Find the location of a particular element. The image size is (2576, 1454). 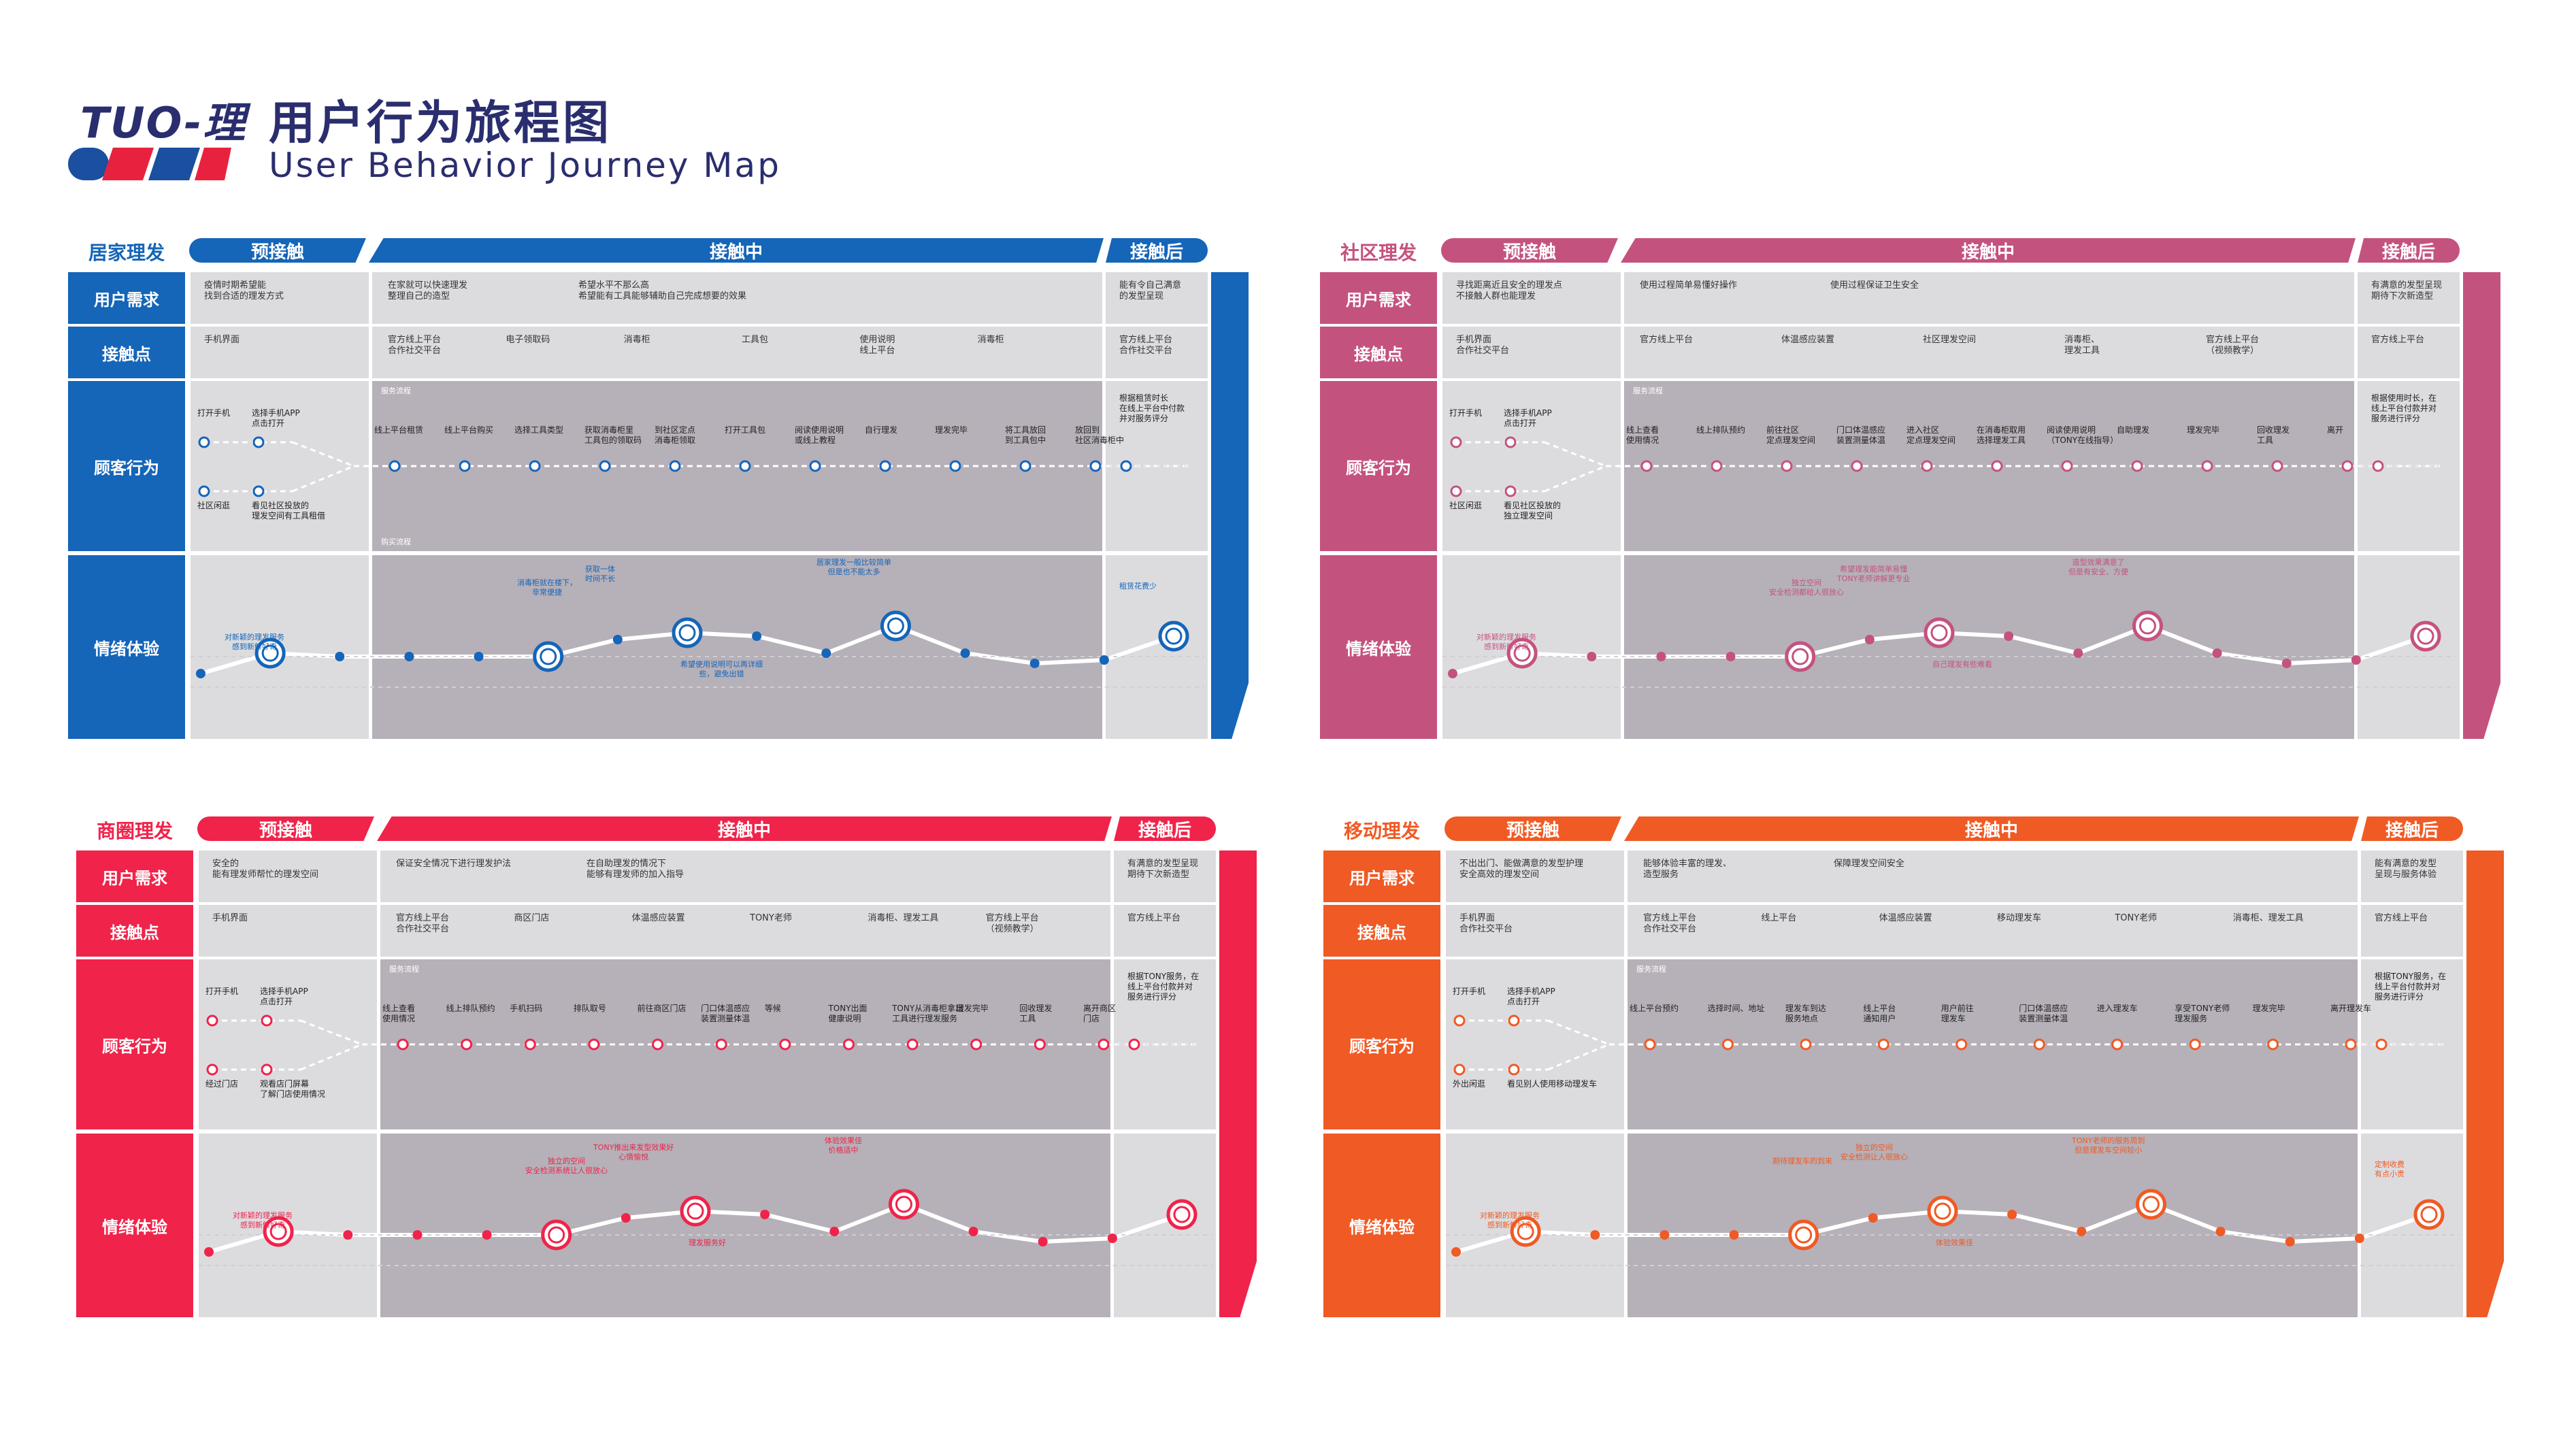

panel-title: 居家理发 is located at coordinates (127, 253).